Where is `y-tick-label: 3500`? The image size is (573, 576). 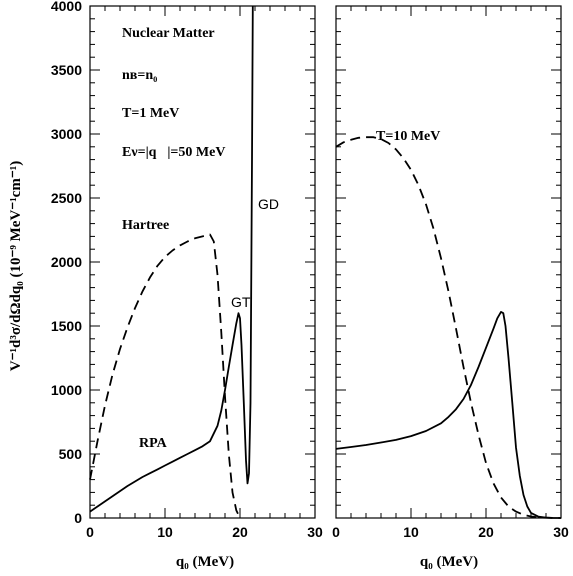 y-tick-label: 3500 is located at coordinates (66, 70).